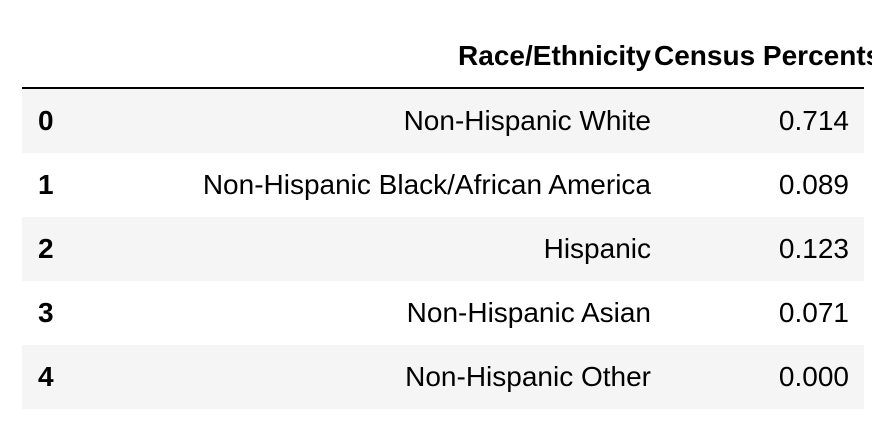 This screenshot has width=872, height=432. Describe the element at coordinates (367, 56) in the screenshot. I see `race-ethnicity-column-header: Race/Ethnicity` at that location.